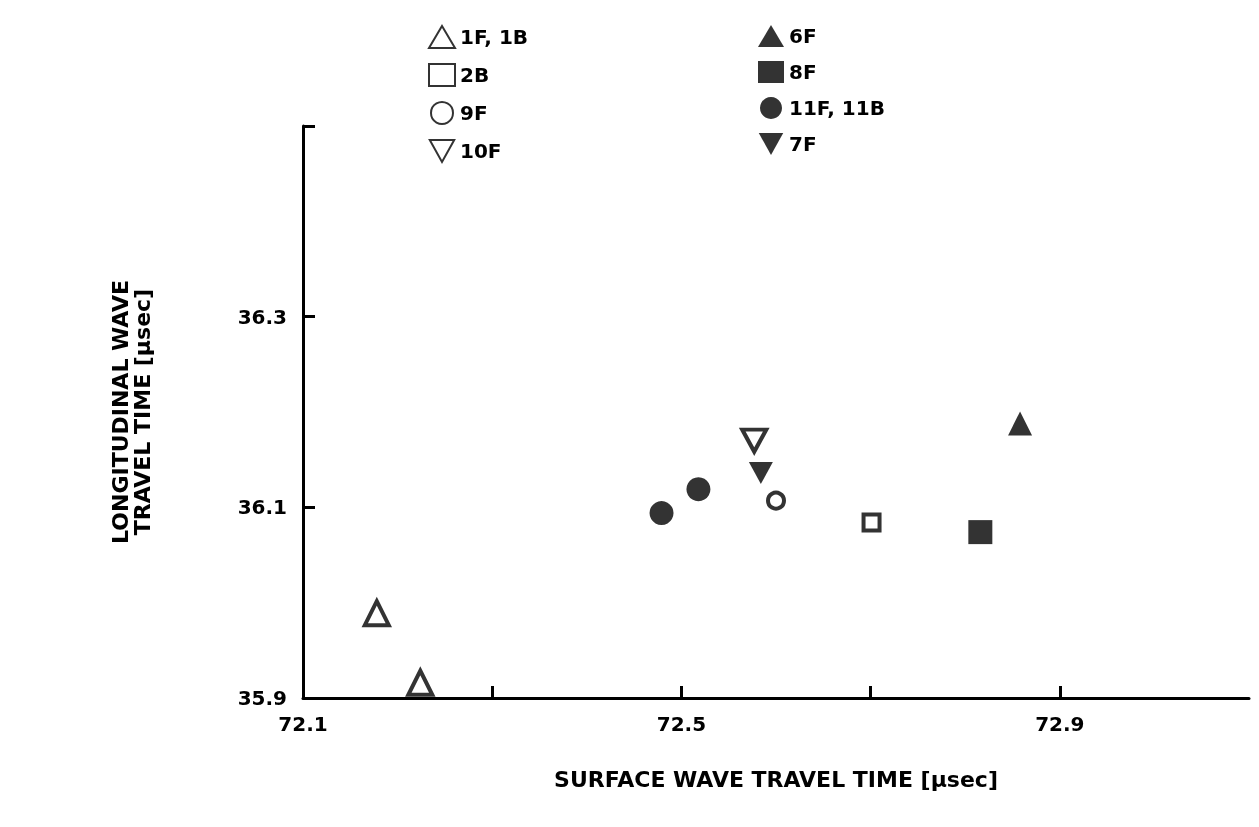 Image resolution: width=1259 pixels, height=827 pixels. What do you see at coordinates (131, 412) in the screenshot?
I see `y-axis-title: LONGITUDINAL WAVE TRAVEL TIME [μsec]` at bounding box center [131, 412].